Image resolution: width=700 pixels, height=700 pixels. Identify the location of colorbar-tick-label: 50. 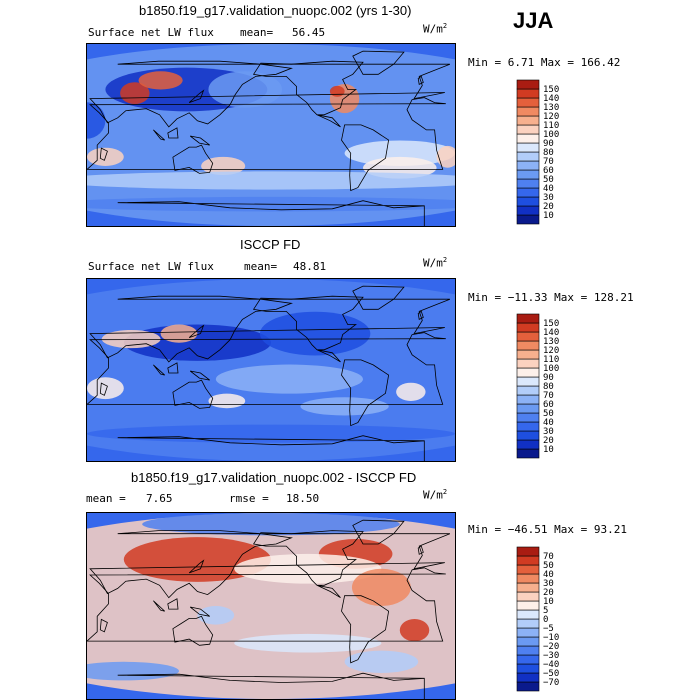
(548, 414).